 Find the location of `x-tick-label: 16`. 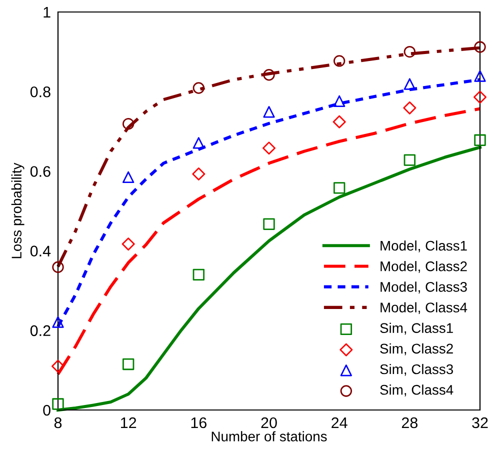

x-tick-label: 16 is located at coordinates (198, 422).